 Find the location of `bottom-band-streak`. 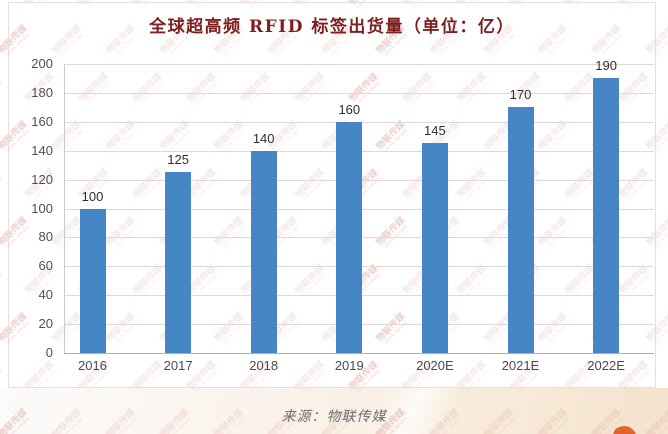

bottom-band-streak is located at coordinates (420, 411).